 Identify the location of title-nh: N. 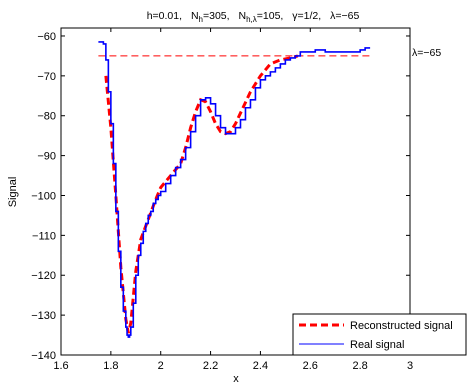
(195, 16).